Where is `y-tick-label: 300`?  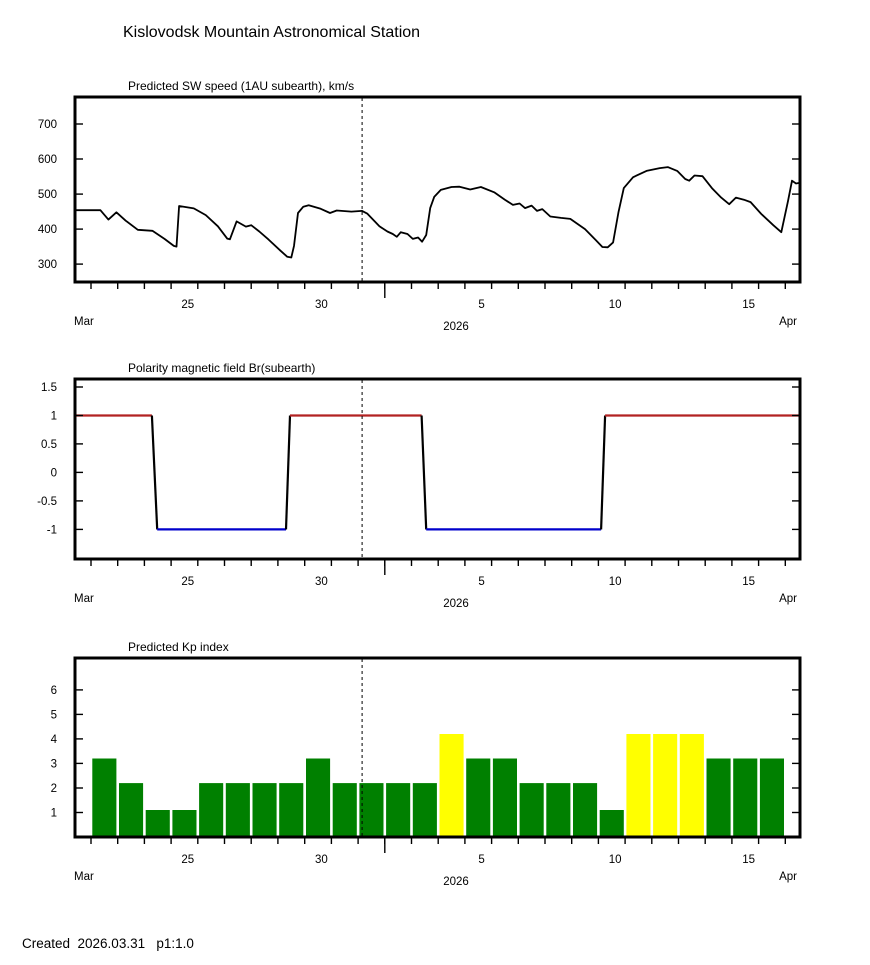 y-tick-label: 300 is located at coordinates (47, 265).